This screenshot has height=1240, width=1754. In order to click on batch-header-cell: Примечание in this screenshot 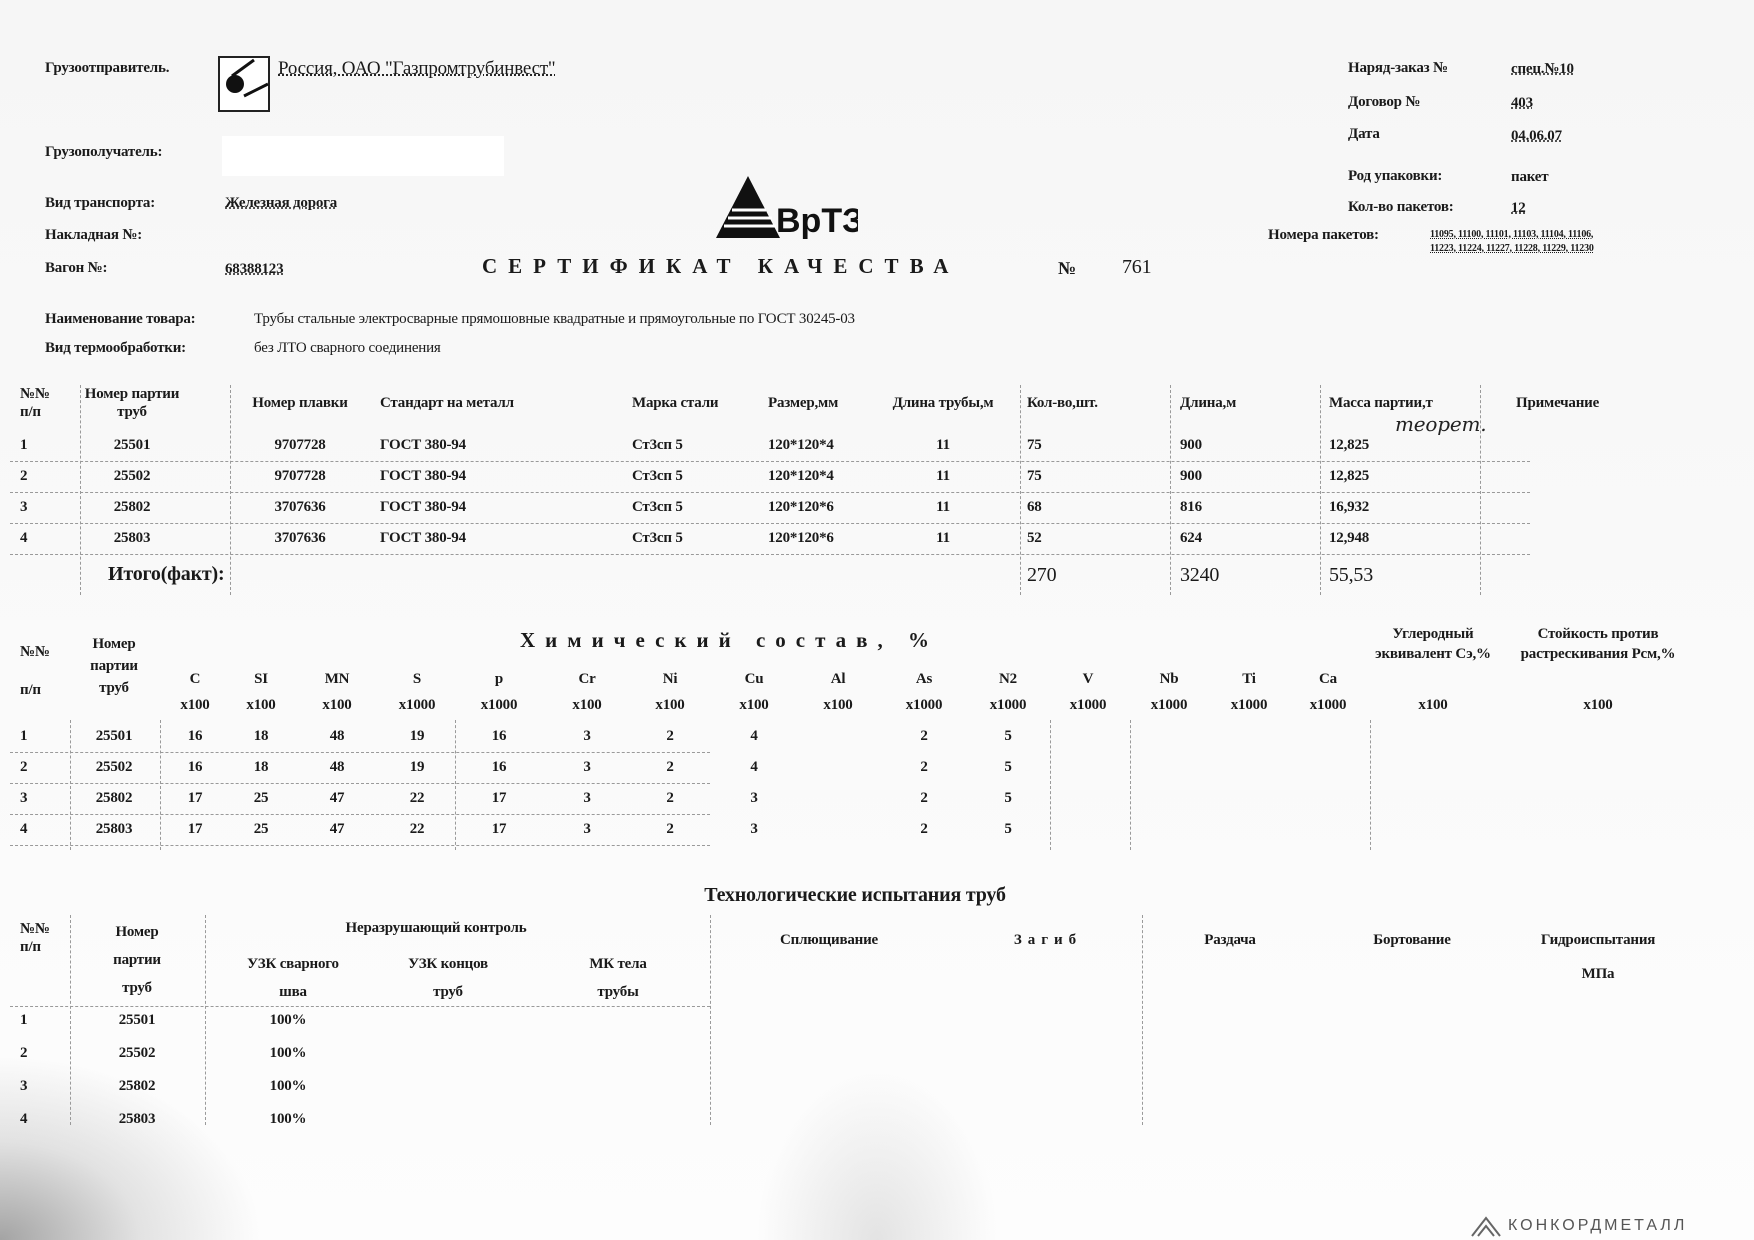, I will do `click(1558, 403)`.